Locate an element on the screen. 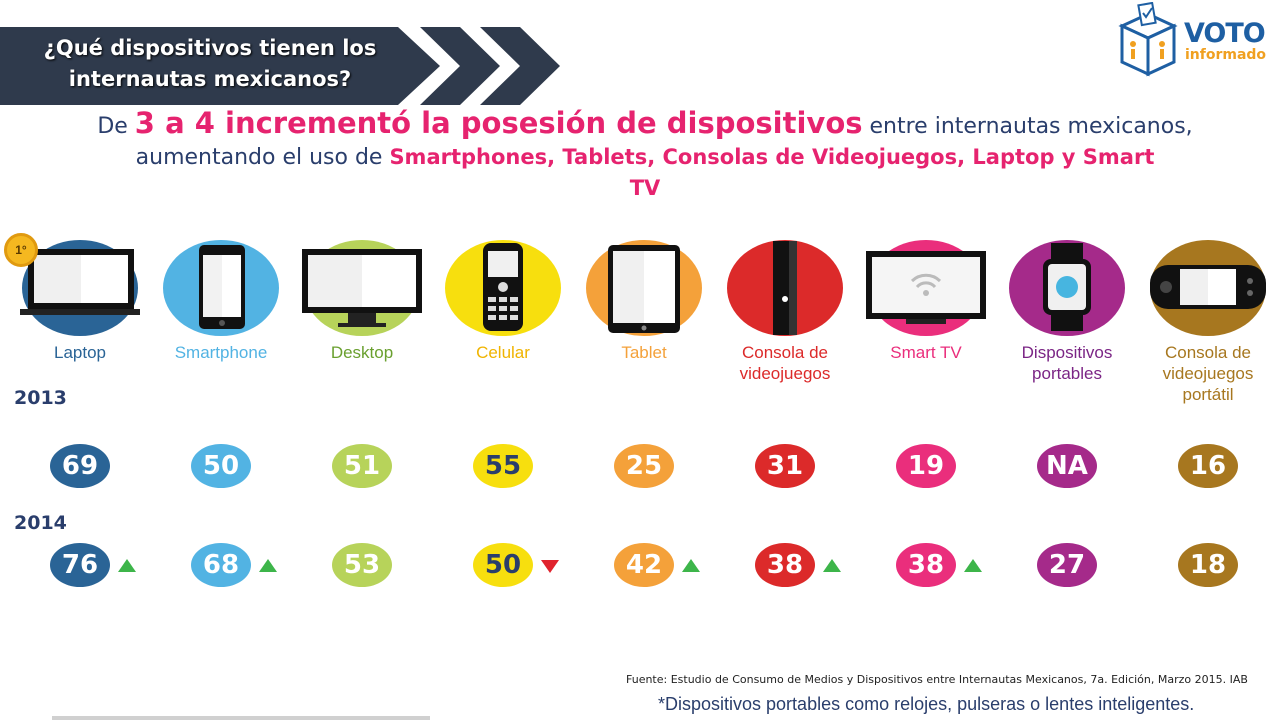  smart-tv-icon is located at coordinates (926, 289).